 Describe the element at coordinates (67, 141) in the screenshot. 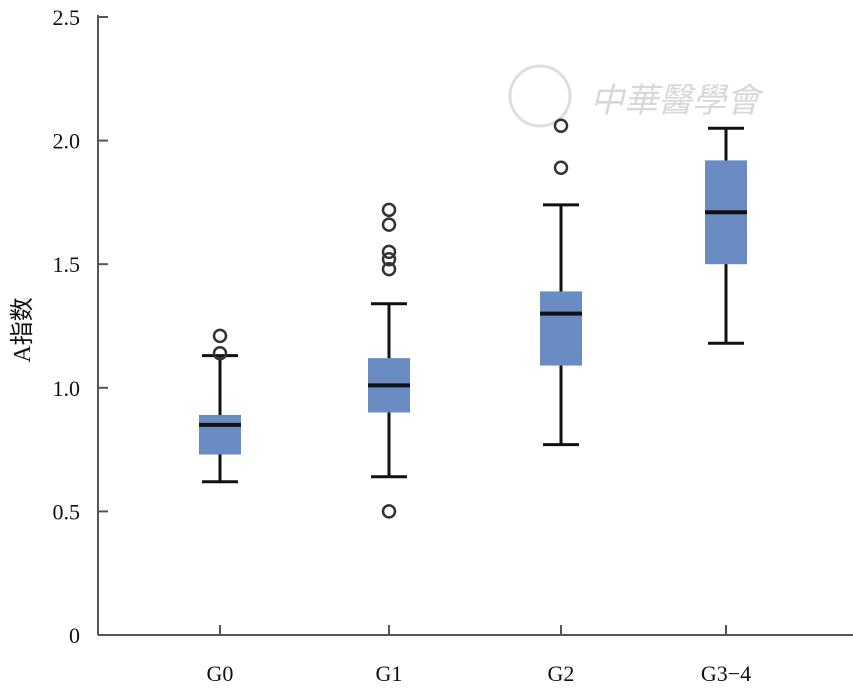

I see `y-tick-label: 2.0` at that location.